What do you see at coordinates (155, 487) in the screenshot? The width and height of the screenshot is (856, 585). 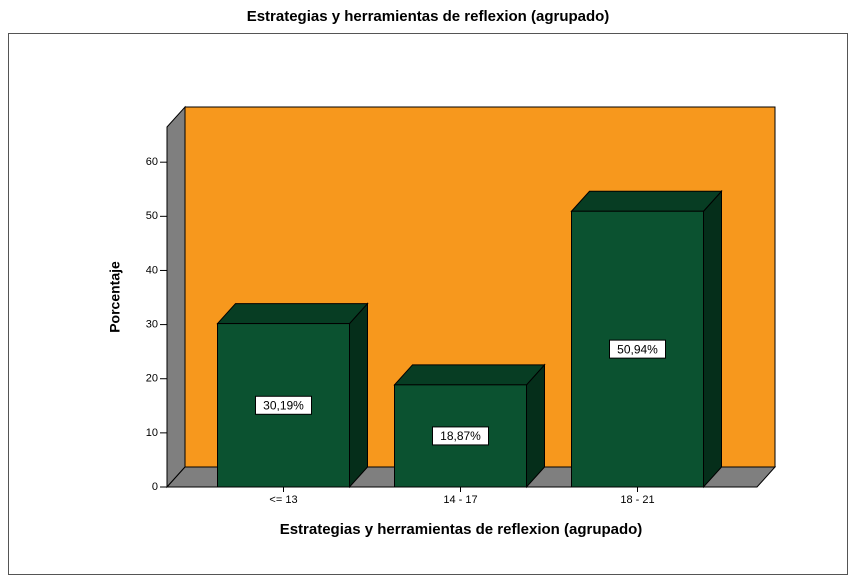 I see `y-tick-label: 0` at bounding box center [155, 487].